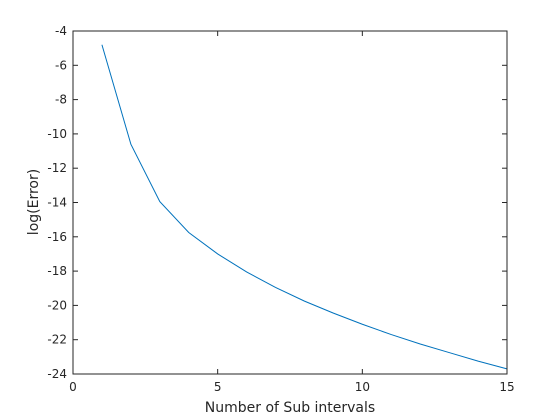 This screenshot has width=560, height=420. Describe the element at coordinates (57, 134) in the screenshot. I see `y-tick-label: -10` at that location.